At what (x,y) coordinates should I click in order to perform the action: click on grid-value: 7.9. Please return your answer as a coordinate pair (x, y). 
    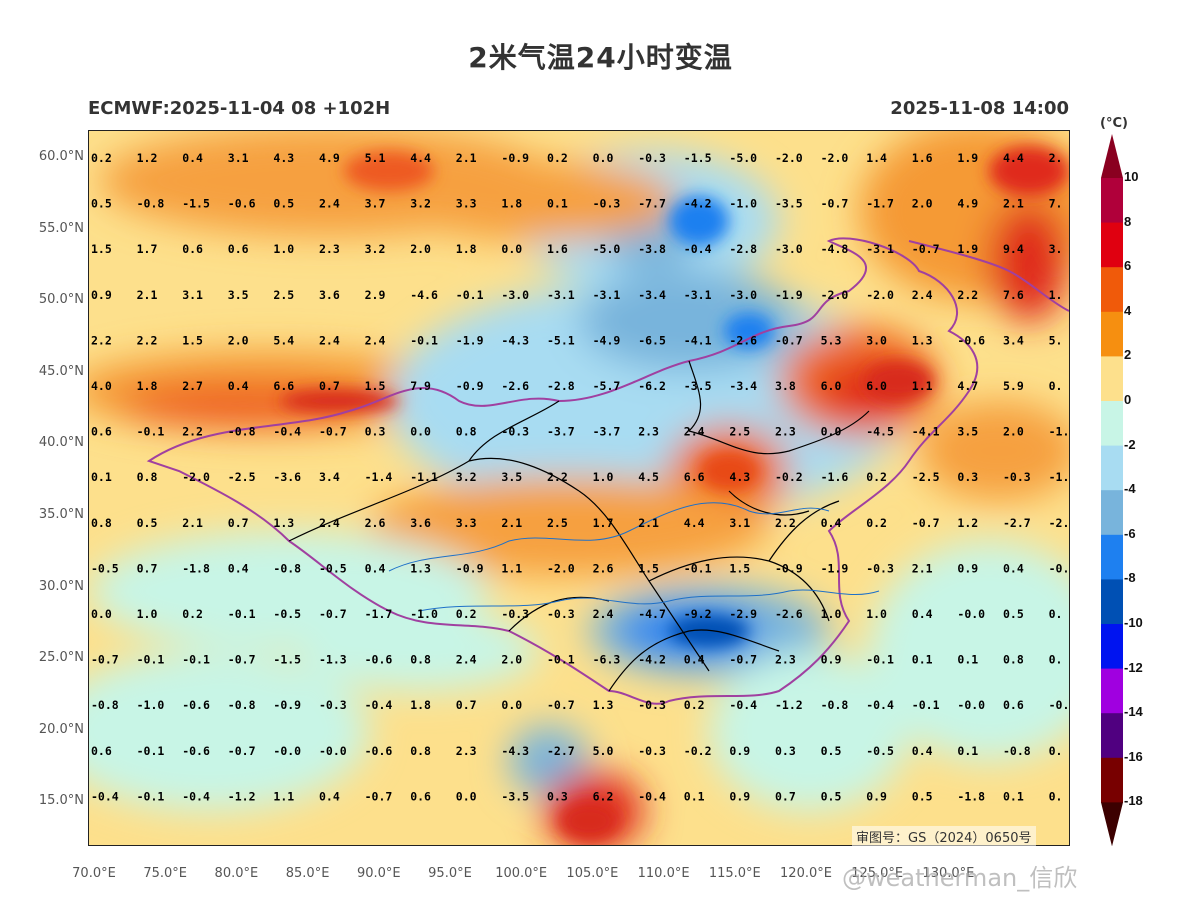
    Looking at the image, I should click on (420, 386).